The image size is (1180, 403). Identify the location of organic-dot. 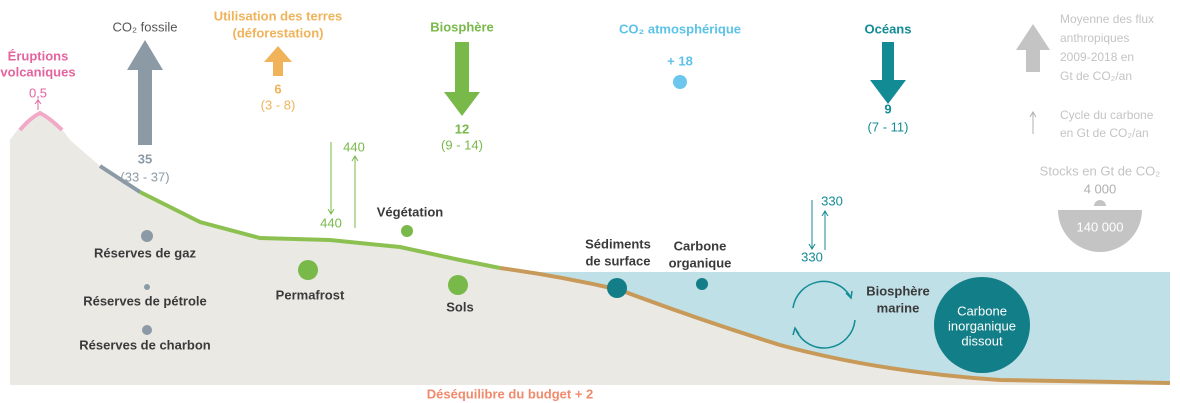
(702, 284).